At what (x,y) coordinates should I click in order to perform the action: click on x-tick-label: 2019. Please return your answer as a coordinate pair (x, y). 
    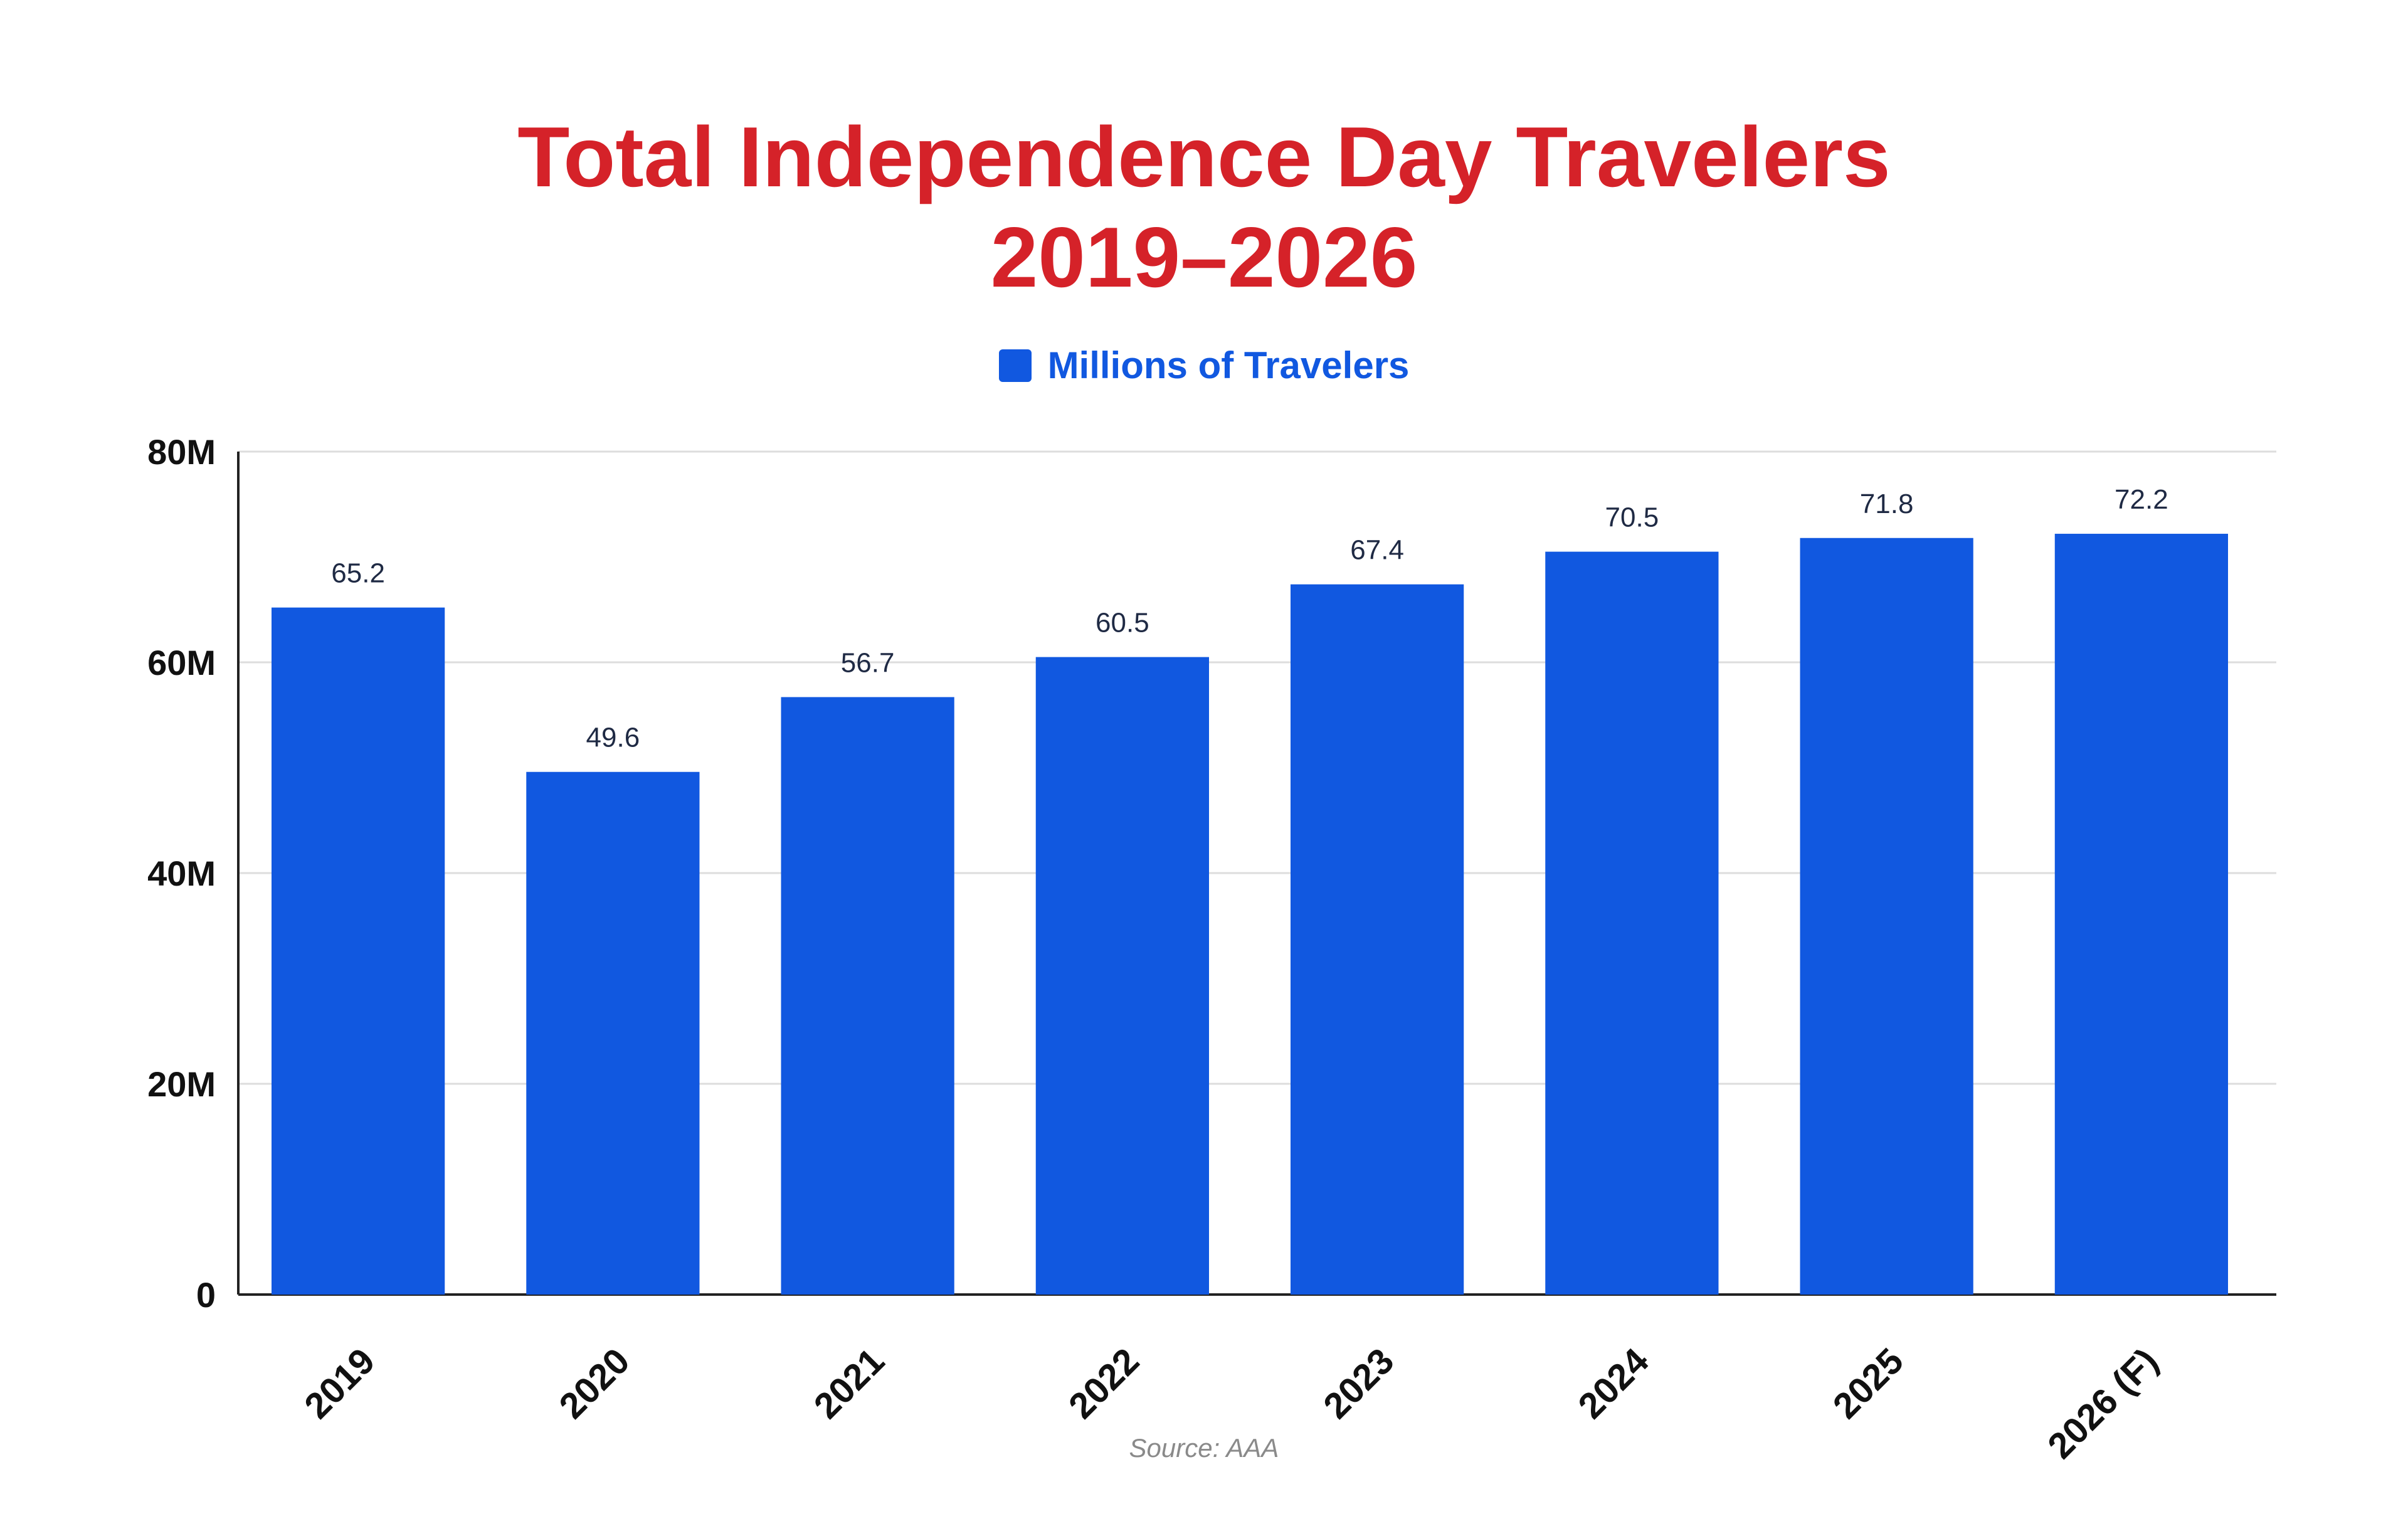
    Looking at the image, I should click on (340, 1383).